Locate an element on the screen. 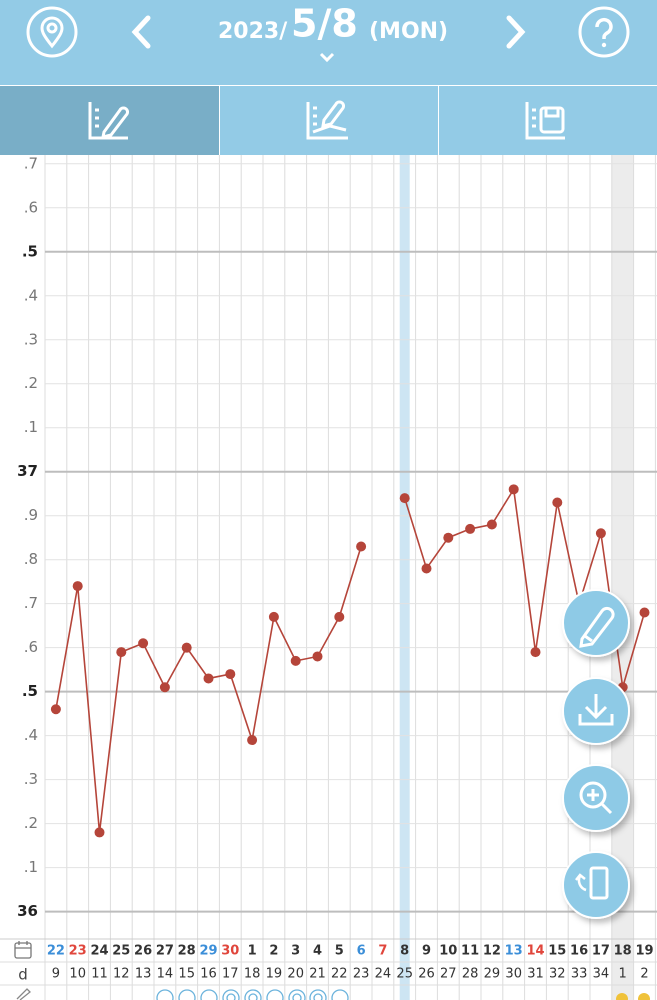  cycle-day: 2 is located at coordinates (644, 974).